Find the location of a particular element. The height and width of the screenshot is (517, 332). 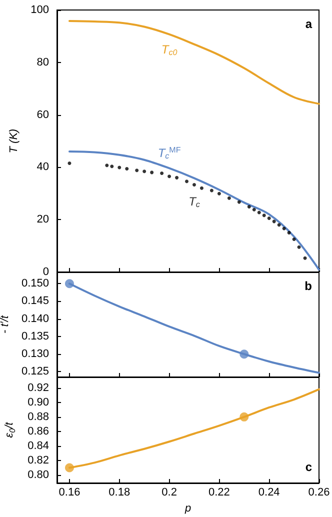

y-tick-label: 0.80 is located at coordinates (38, 475).